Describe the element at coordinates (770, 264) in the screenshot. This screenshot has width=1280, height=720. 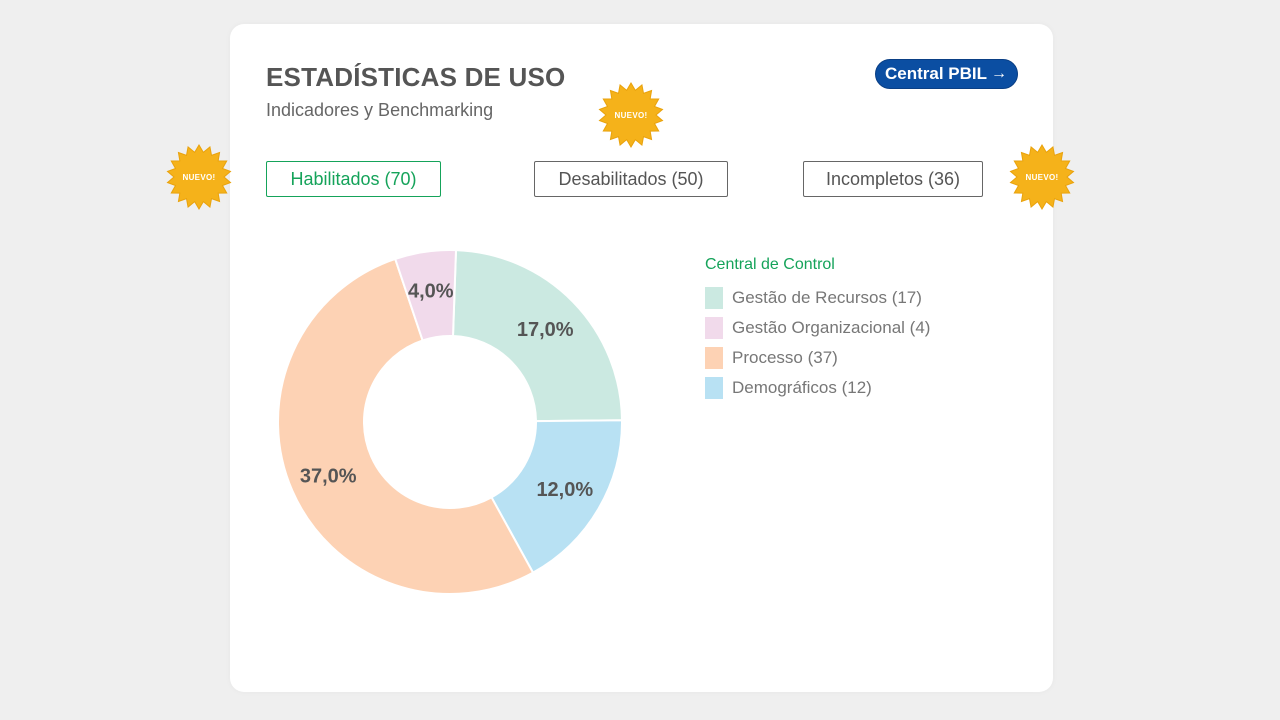
I see `legend-title: Central de Control` at that location.